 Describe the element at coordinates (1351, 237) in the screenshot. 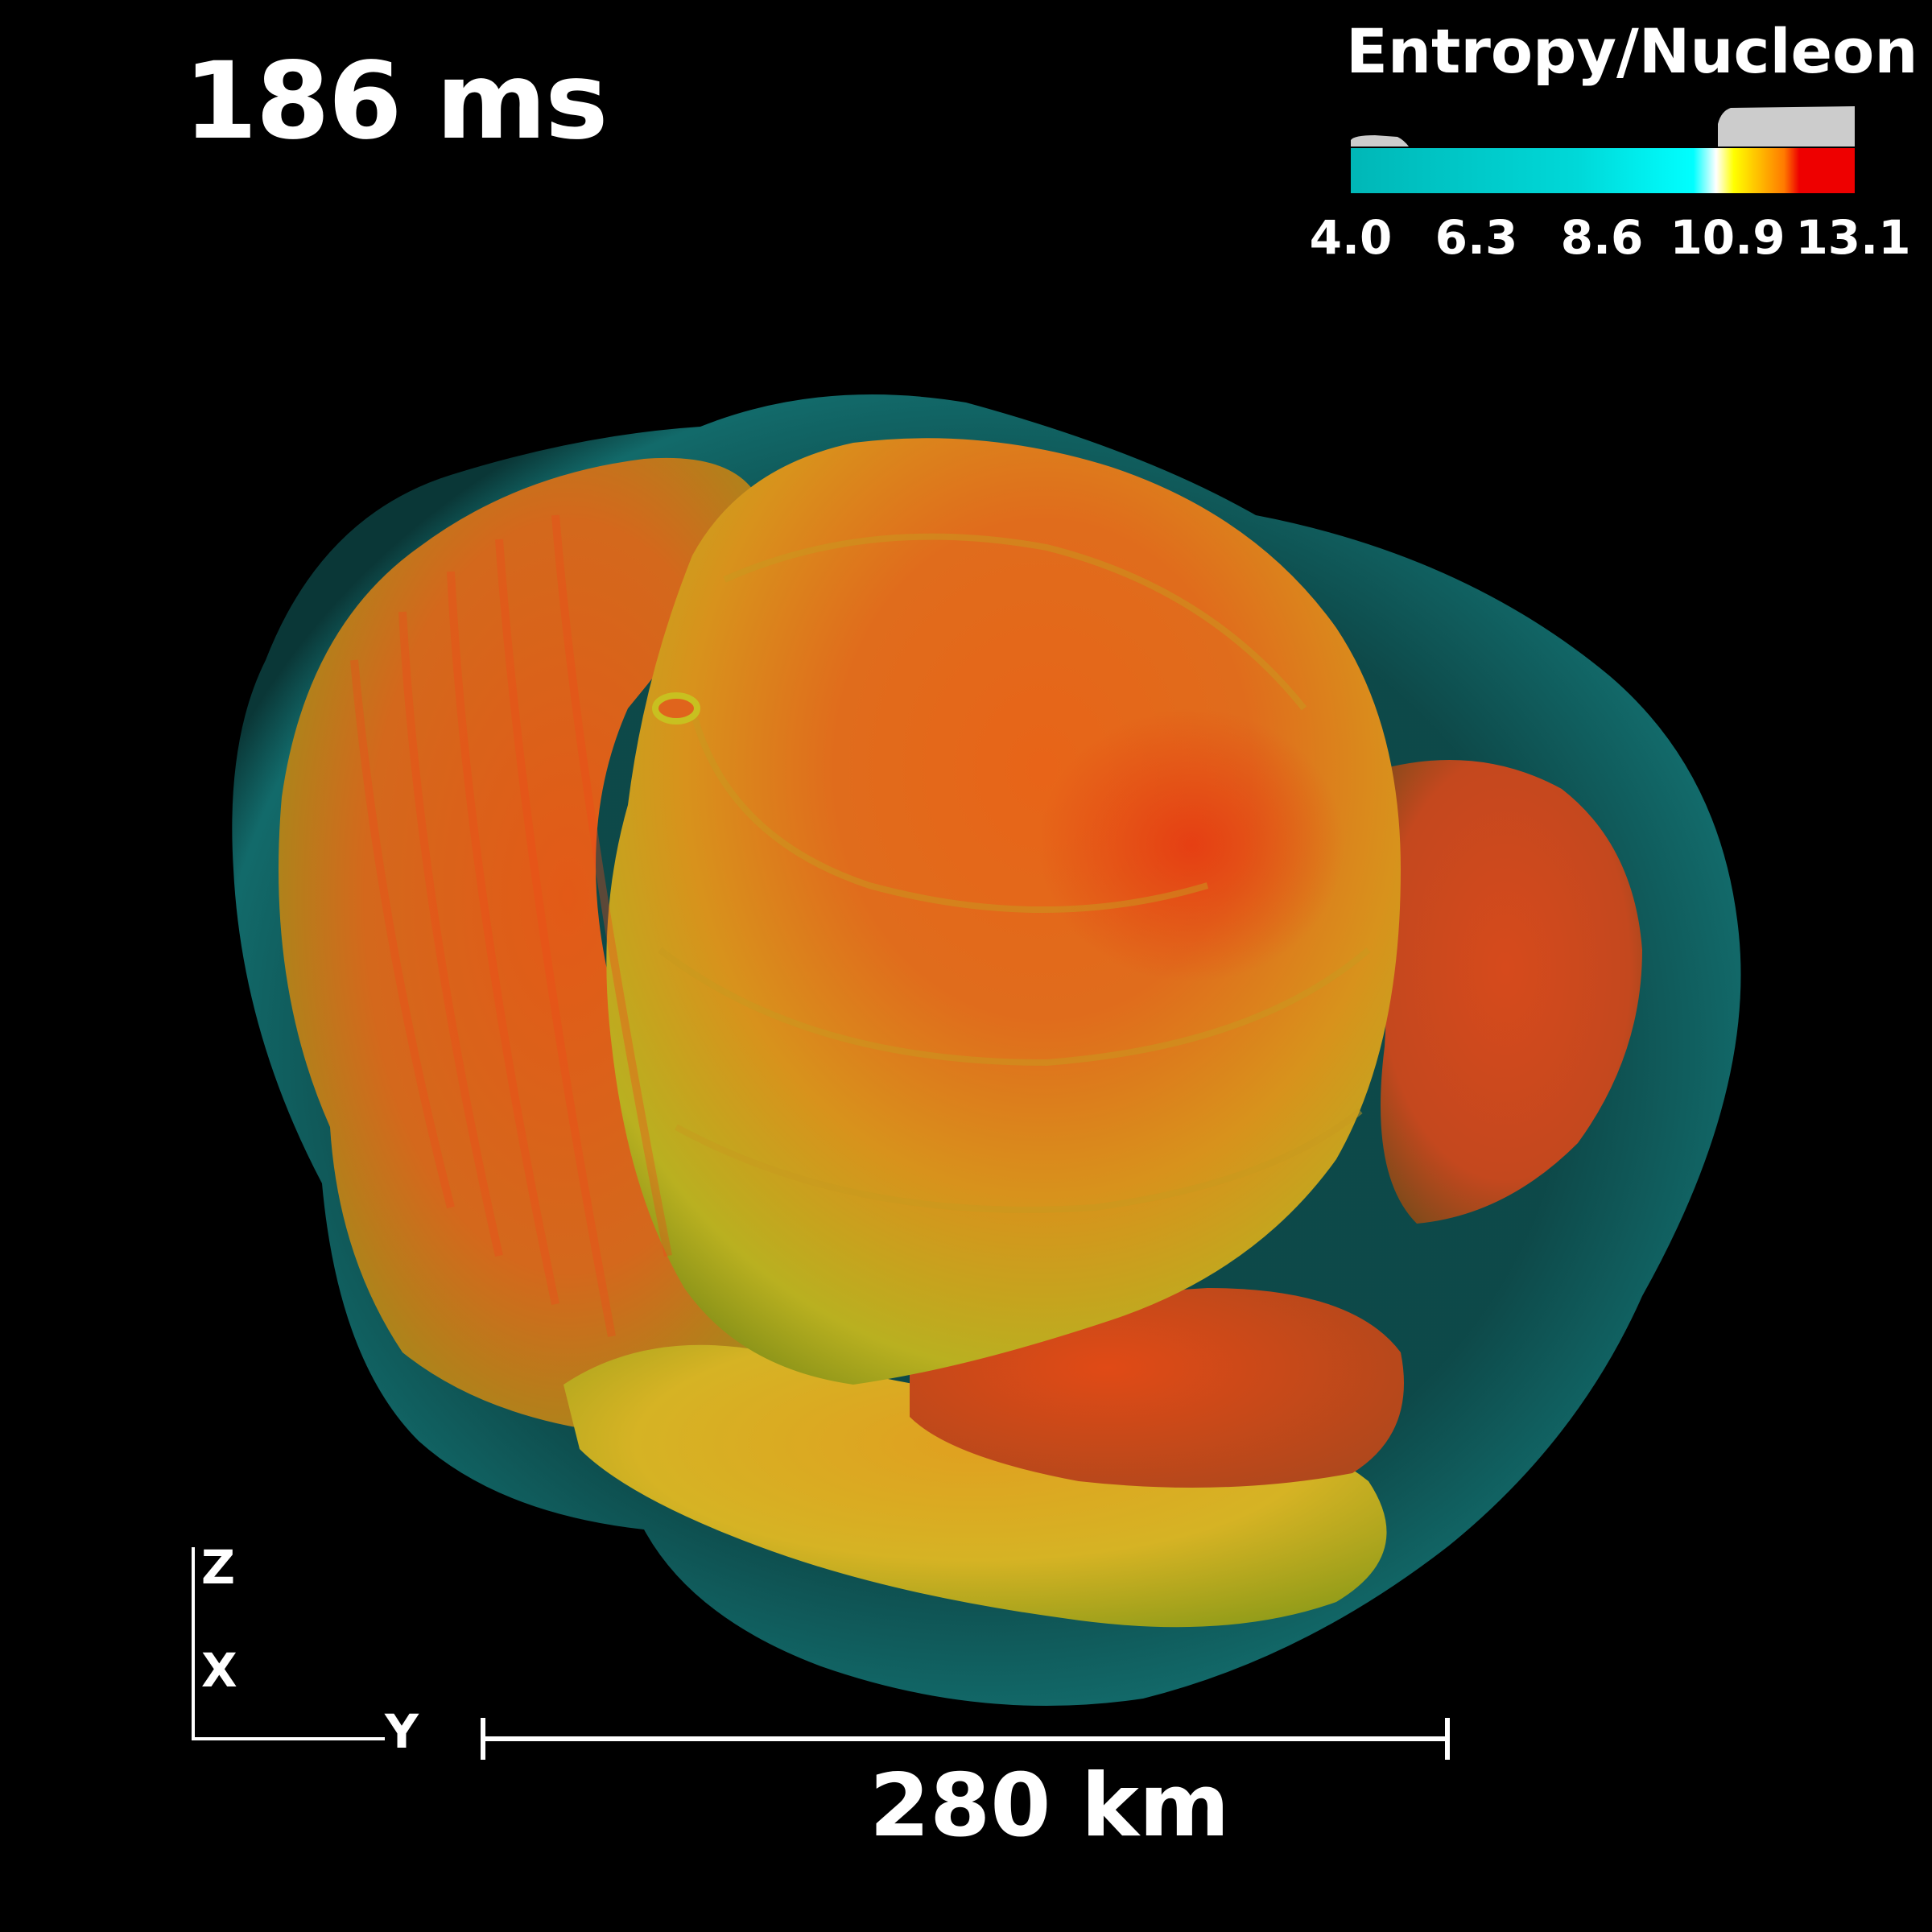

I see `colorbar-tick: 4.0` at that location.